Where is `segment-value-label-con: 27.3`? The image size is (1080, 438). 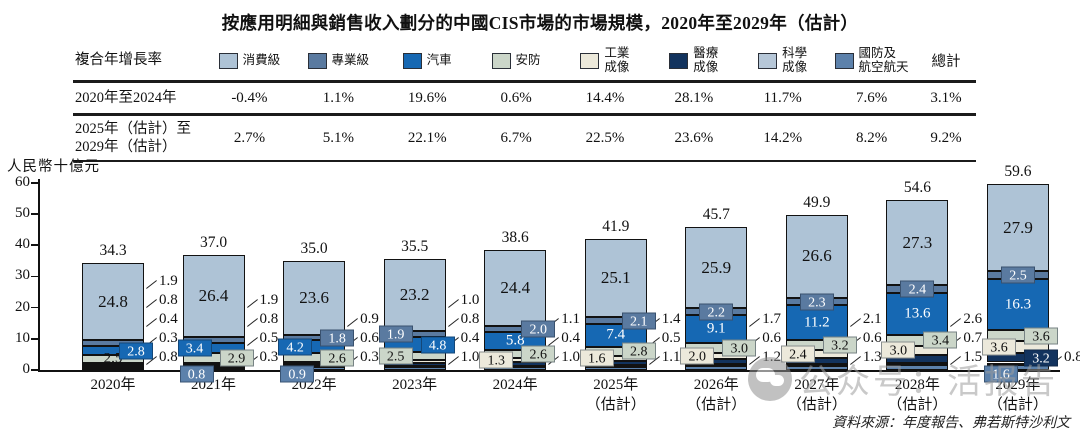
segment-value-label-con: 27.3 is located at coordinates (917, 242).